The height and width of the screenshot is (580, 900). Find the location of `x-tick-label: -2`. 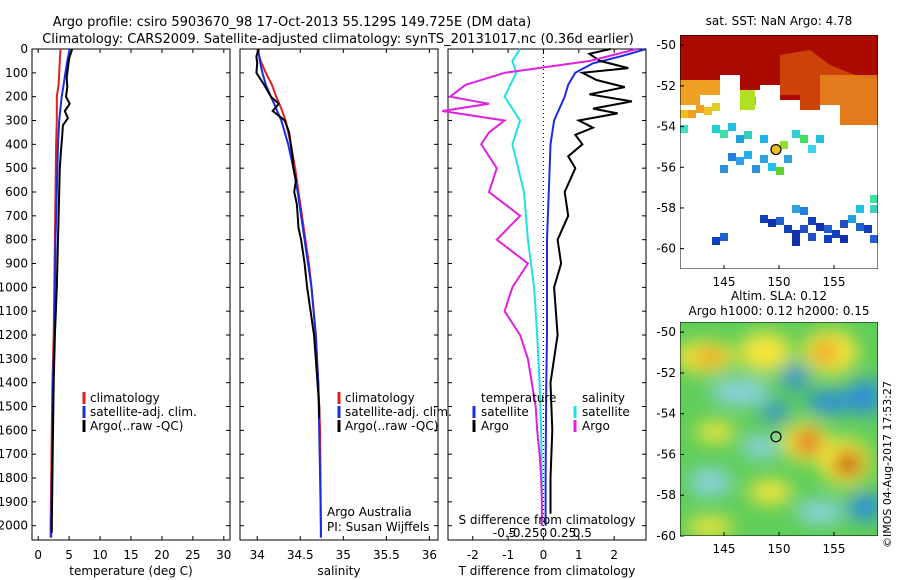

x-tick-label: -2 is located at coordinates (473, 555).